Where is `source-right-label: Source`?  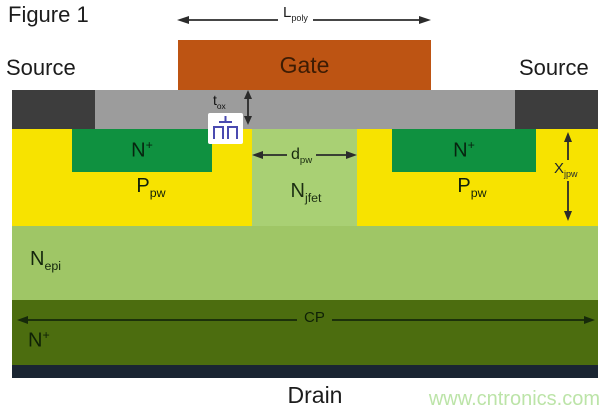 source-right-label: Source is located at coordinates (554, 67).